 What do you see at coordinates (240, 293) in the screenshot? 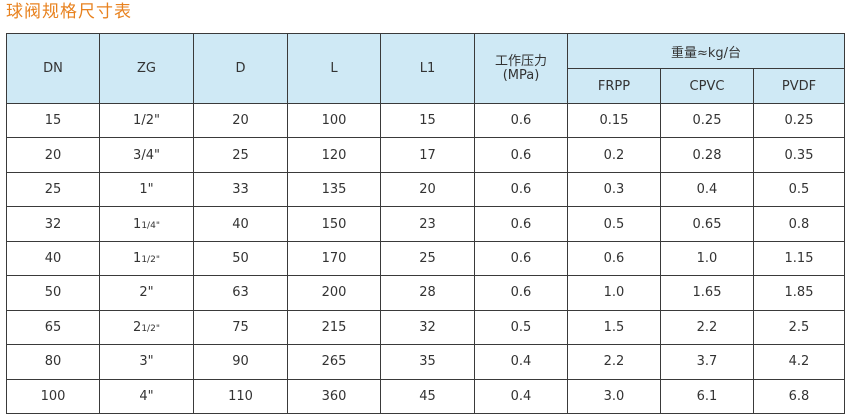
I see `cell-d: 63` at bounding box center [240, 293].